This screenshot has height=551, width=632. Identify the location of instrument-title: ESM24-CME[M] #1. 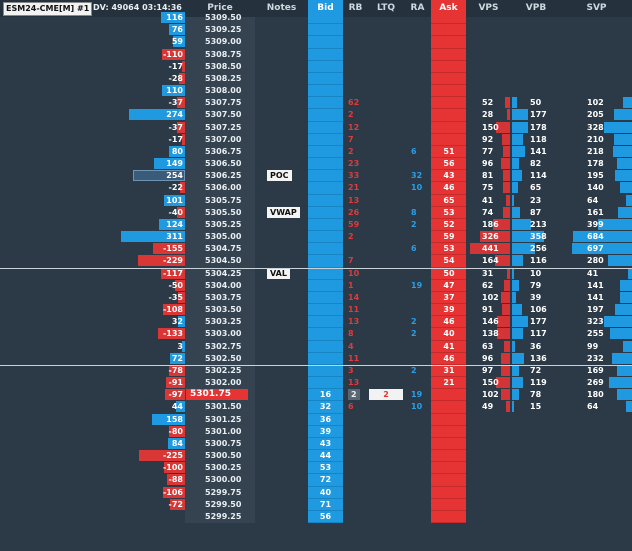
(48, 9).